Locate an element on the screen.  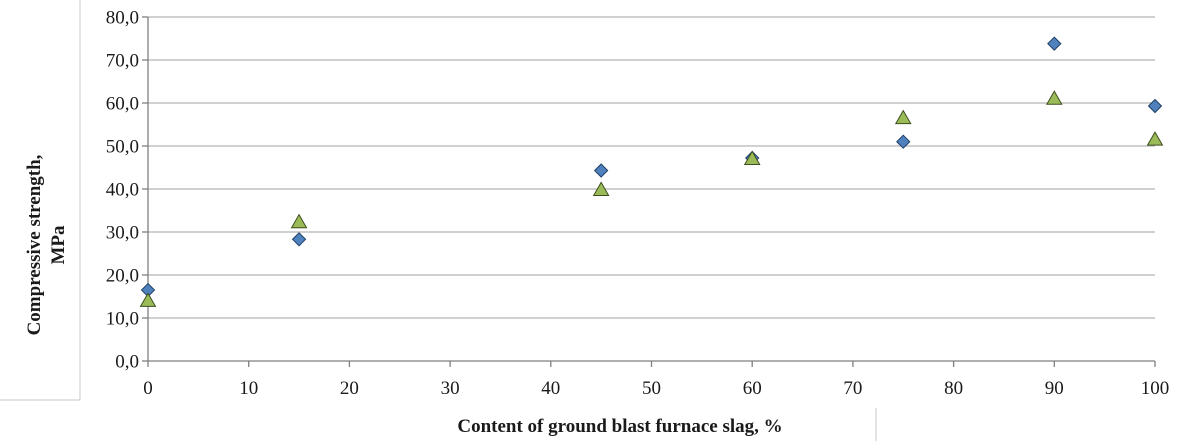
y-tick-label: 30,0 is located at coordinates (122, 233).